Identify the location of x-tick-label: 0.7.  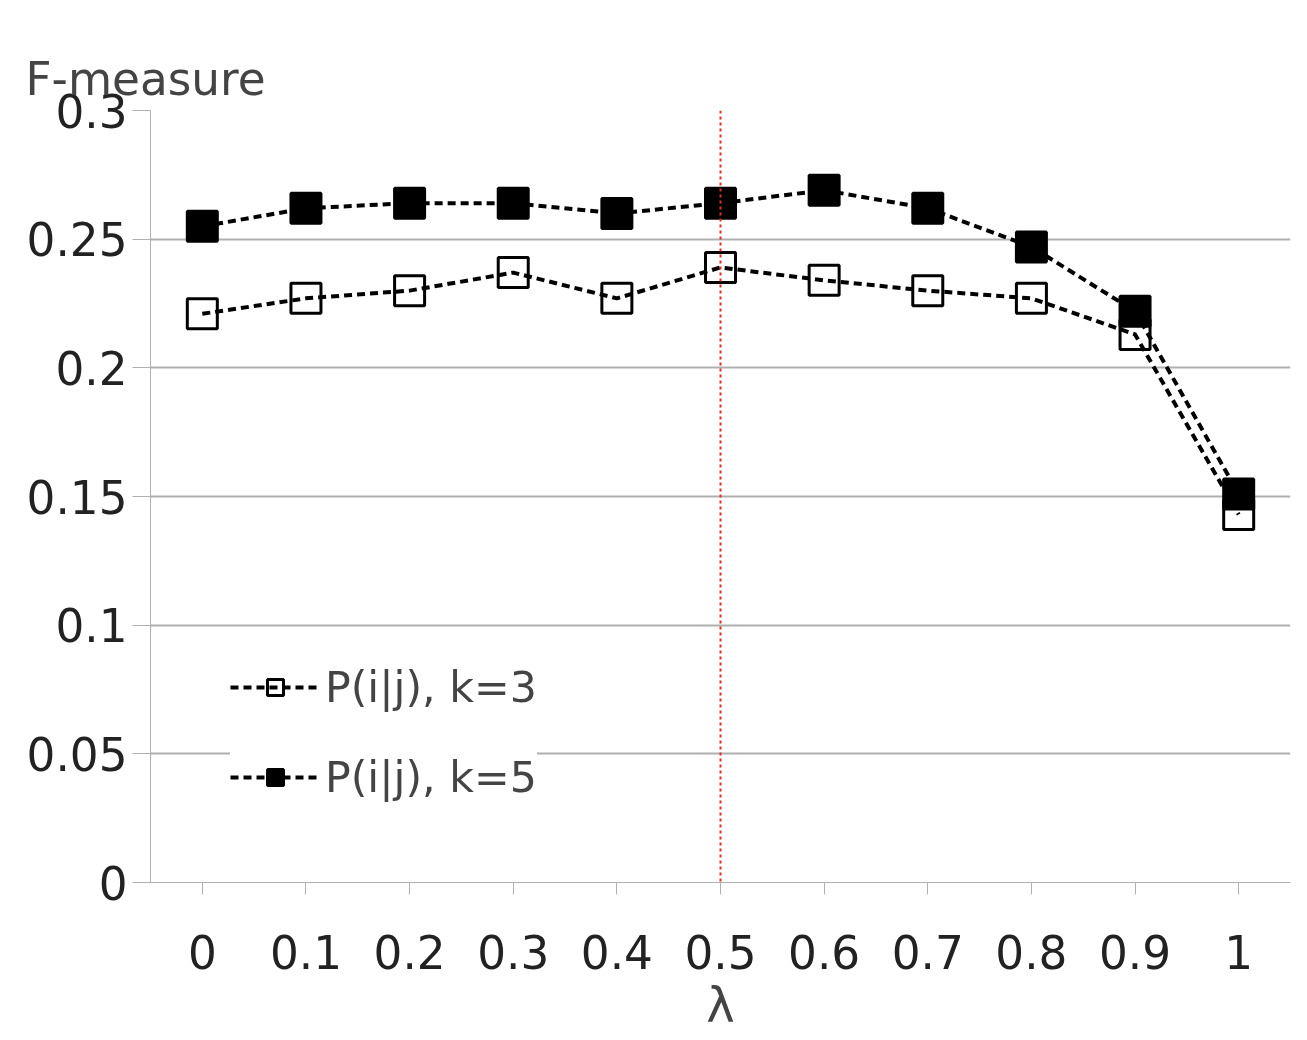
(927, 953).